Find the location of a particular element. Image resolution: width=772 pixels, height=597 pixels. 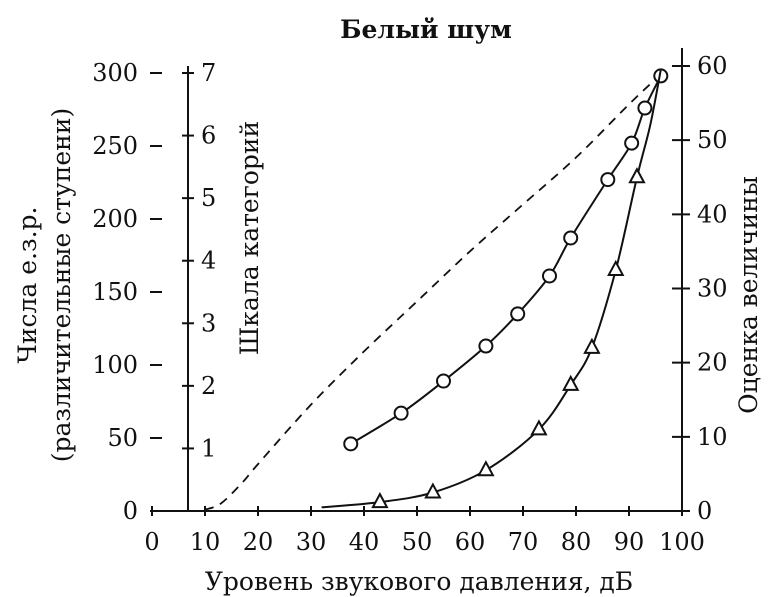

left-axis-tick-label: 0 is located at coordinates (130, 511).